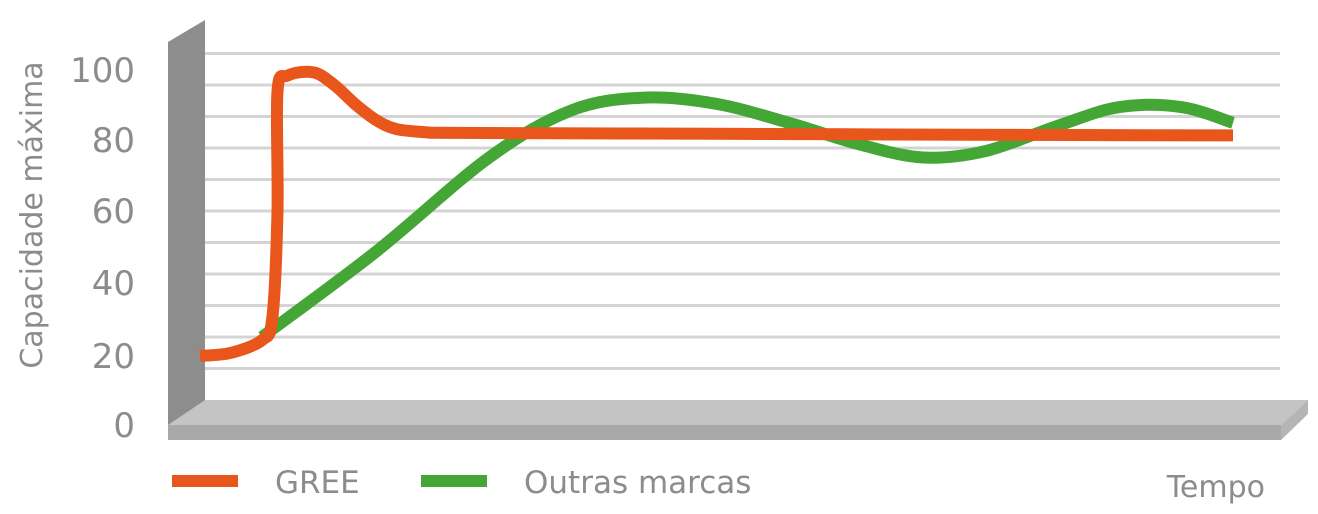 This screenshot has height=514, width=1318. I want to click on floor-top, so click(738, 412).